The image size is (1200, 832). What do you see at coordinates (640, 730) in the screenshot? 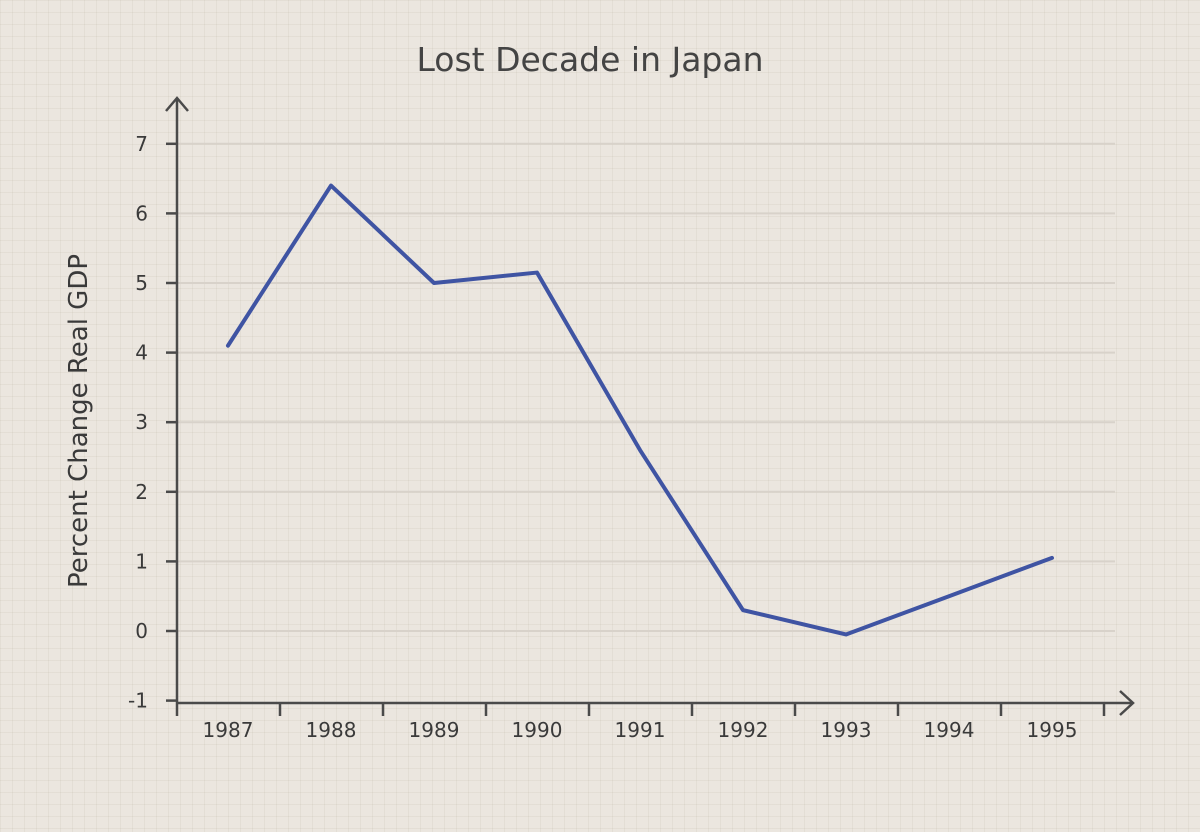
I see `x-tick-label: 1991` at bounding box center [640, 730].